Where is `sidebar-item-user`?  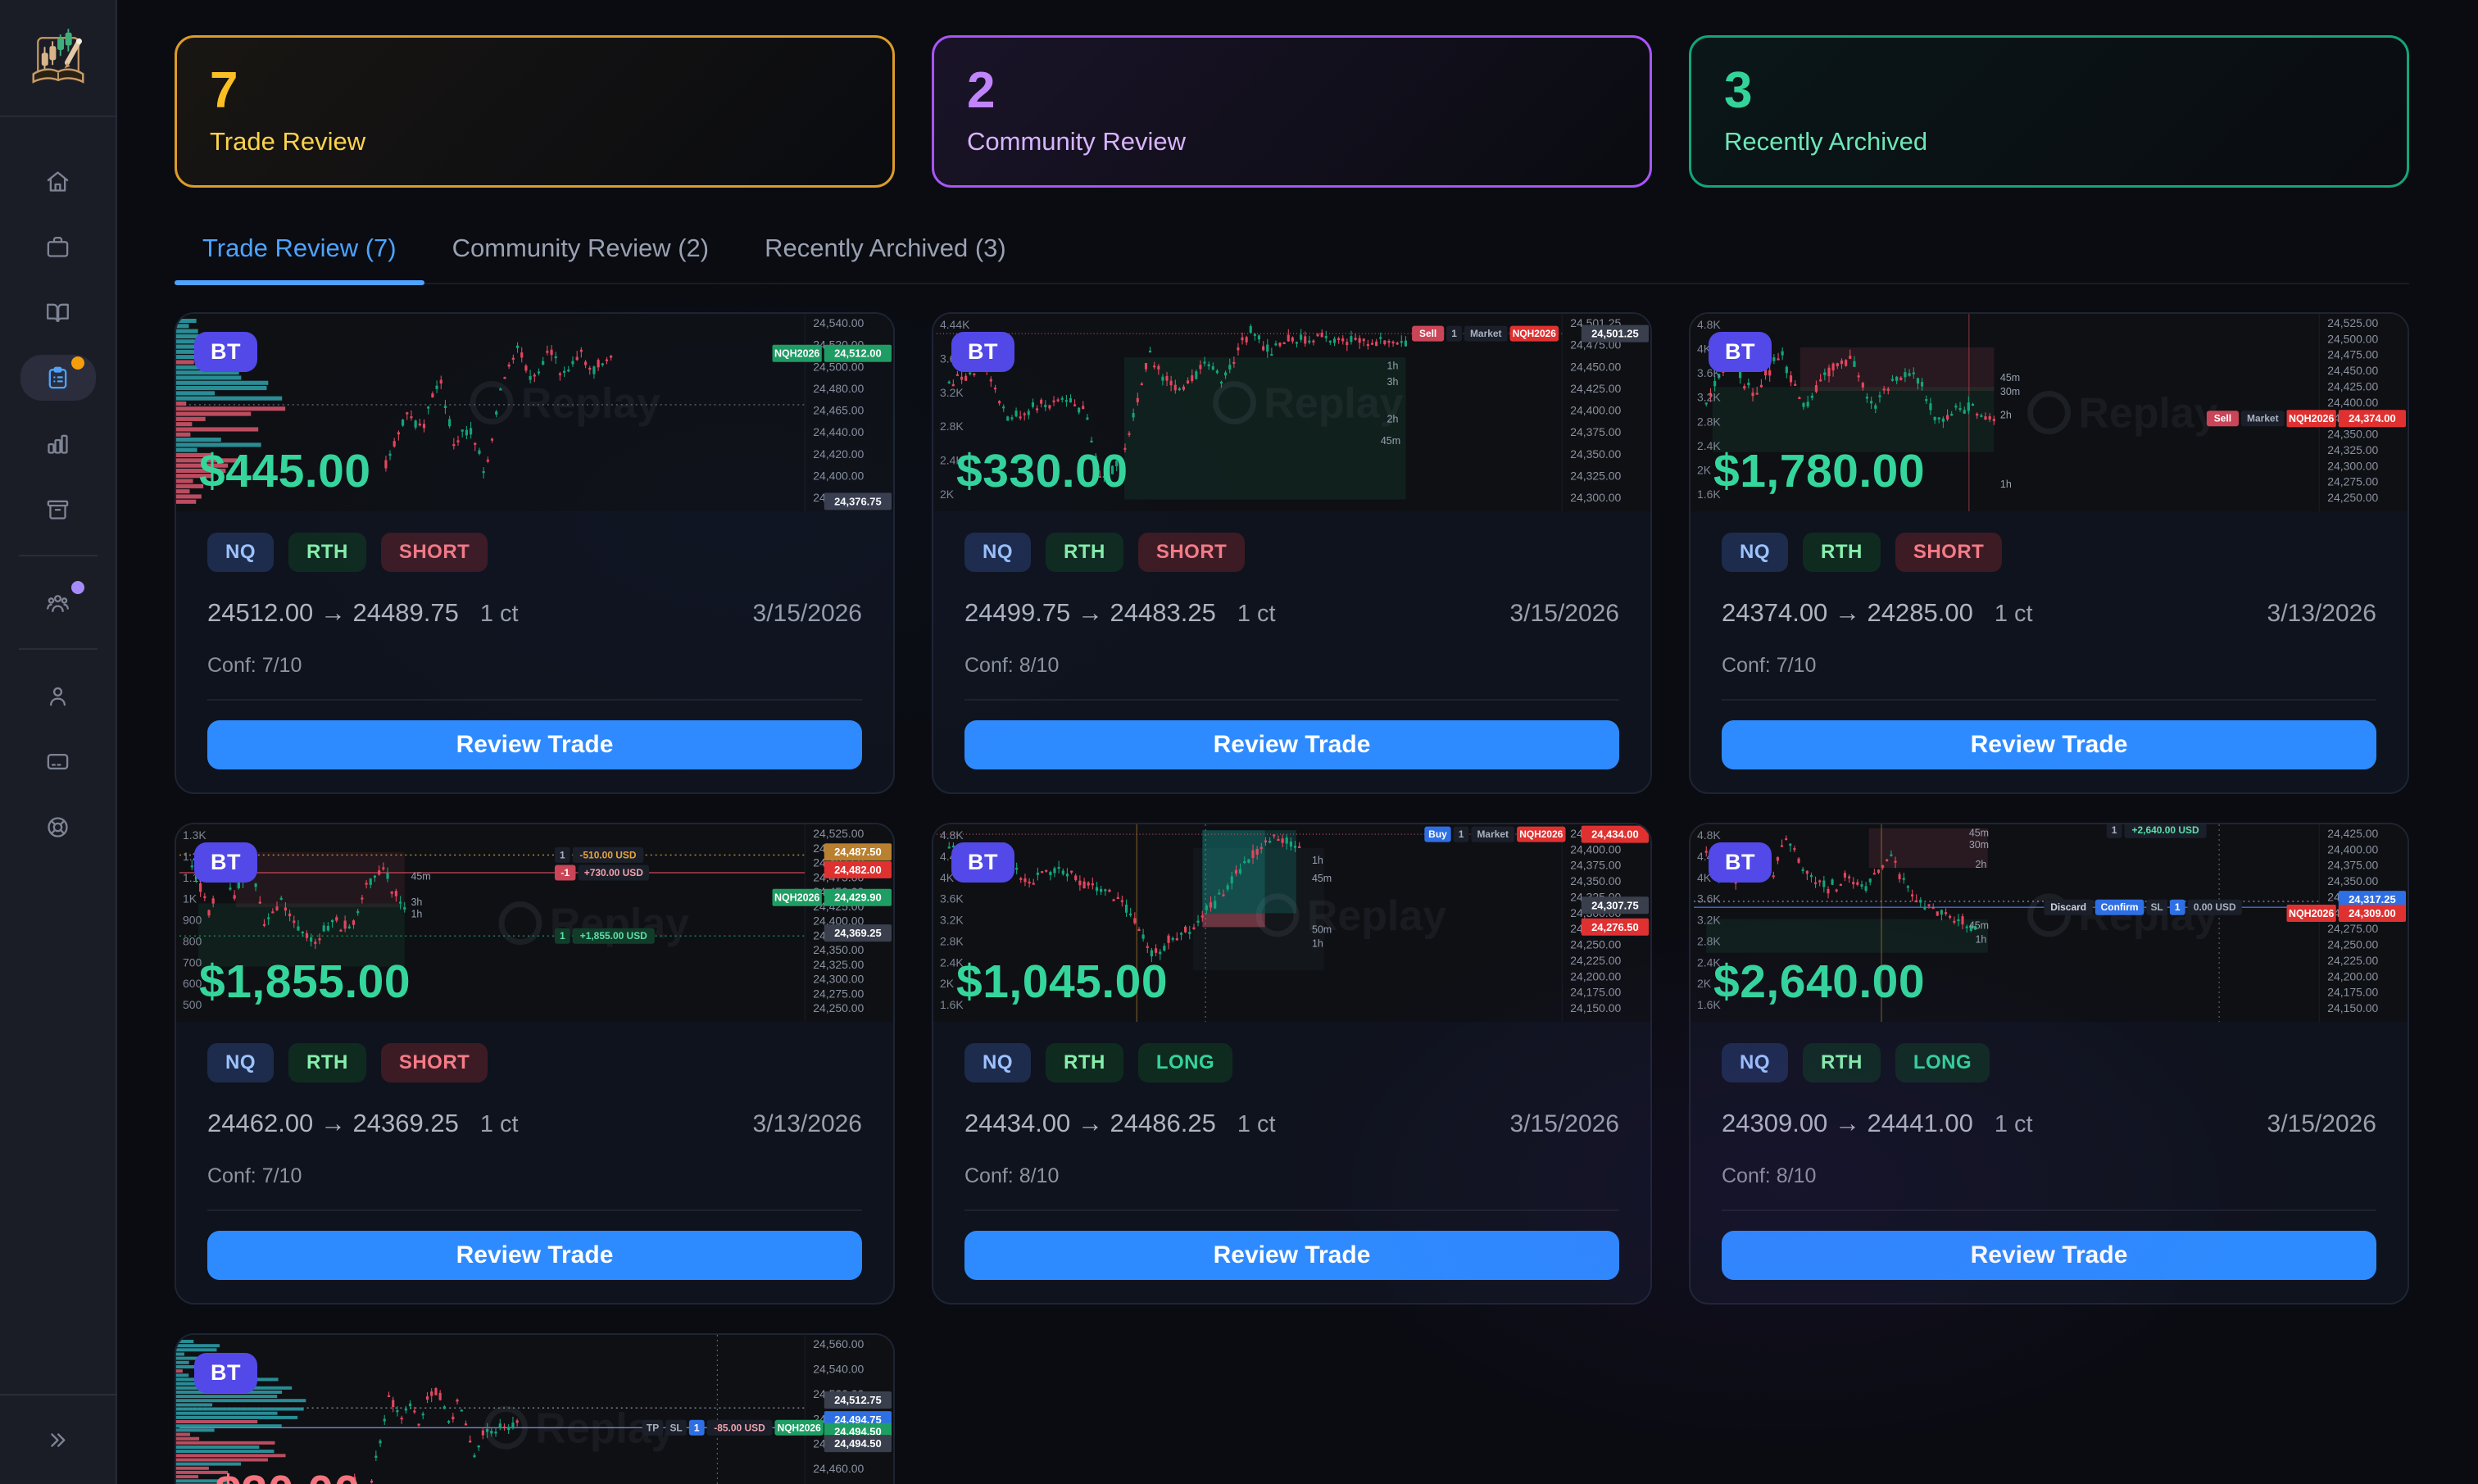 sidebar-item-user is located at coordinates (58, 696).